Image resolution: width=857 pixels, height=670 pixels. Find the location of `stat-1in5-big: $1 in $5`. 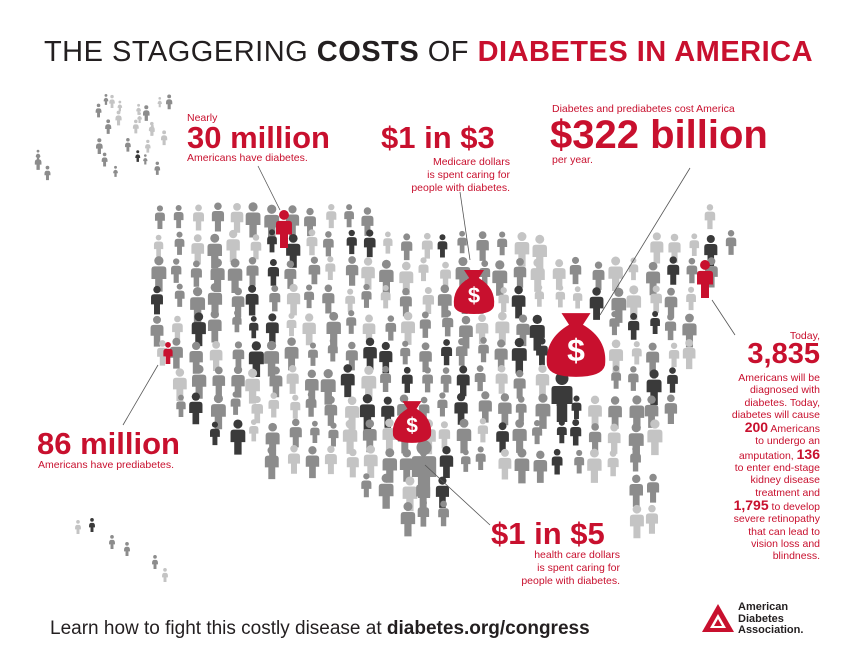

stat-1in5-big: $1 in $5 is located at coordinates (548, 533).